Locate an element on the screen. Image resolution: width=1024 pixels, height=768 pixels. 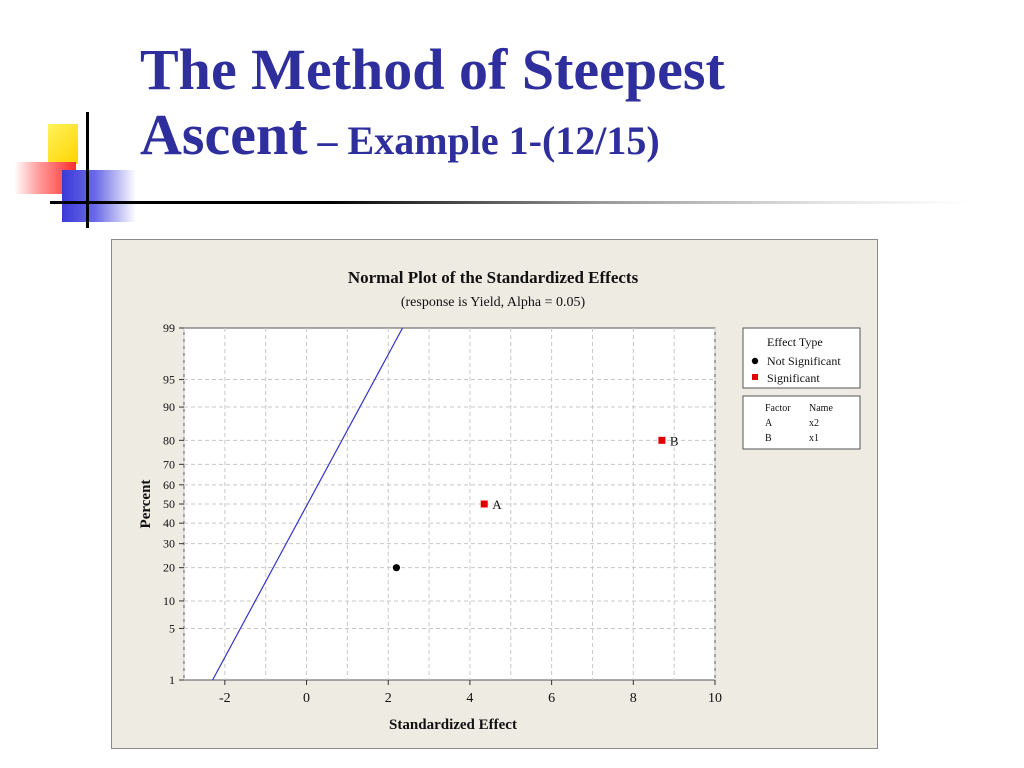
legend-label-significant: Significant is located at coordinates (793, 378).